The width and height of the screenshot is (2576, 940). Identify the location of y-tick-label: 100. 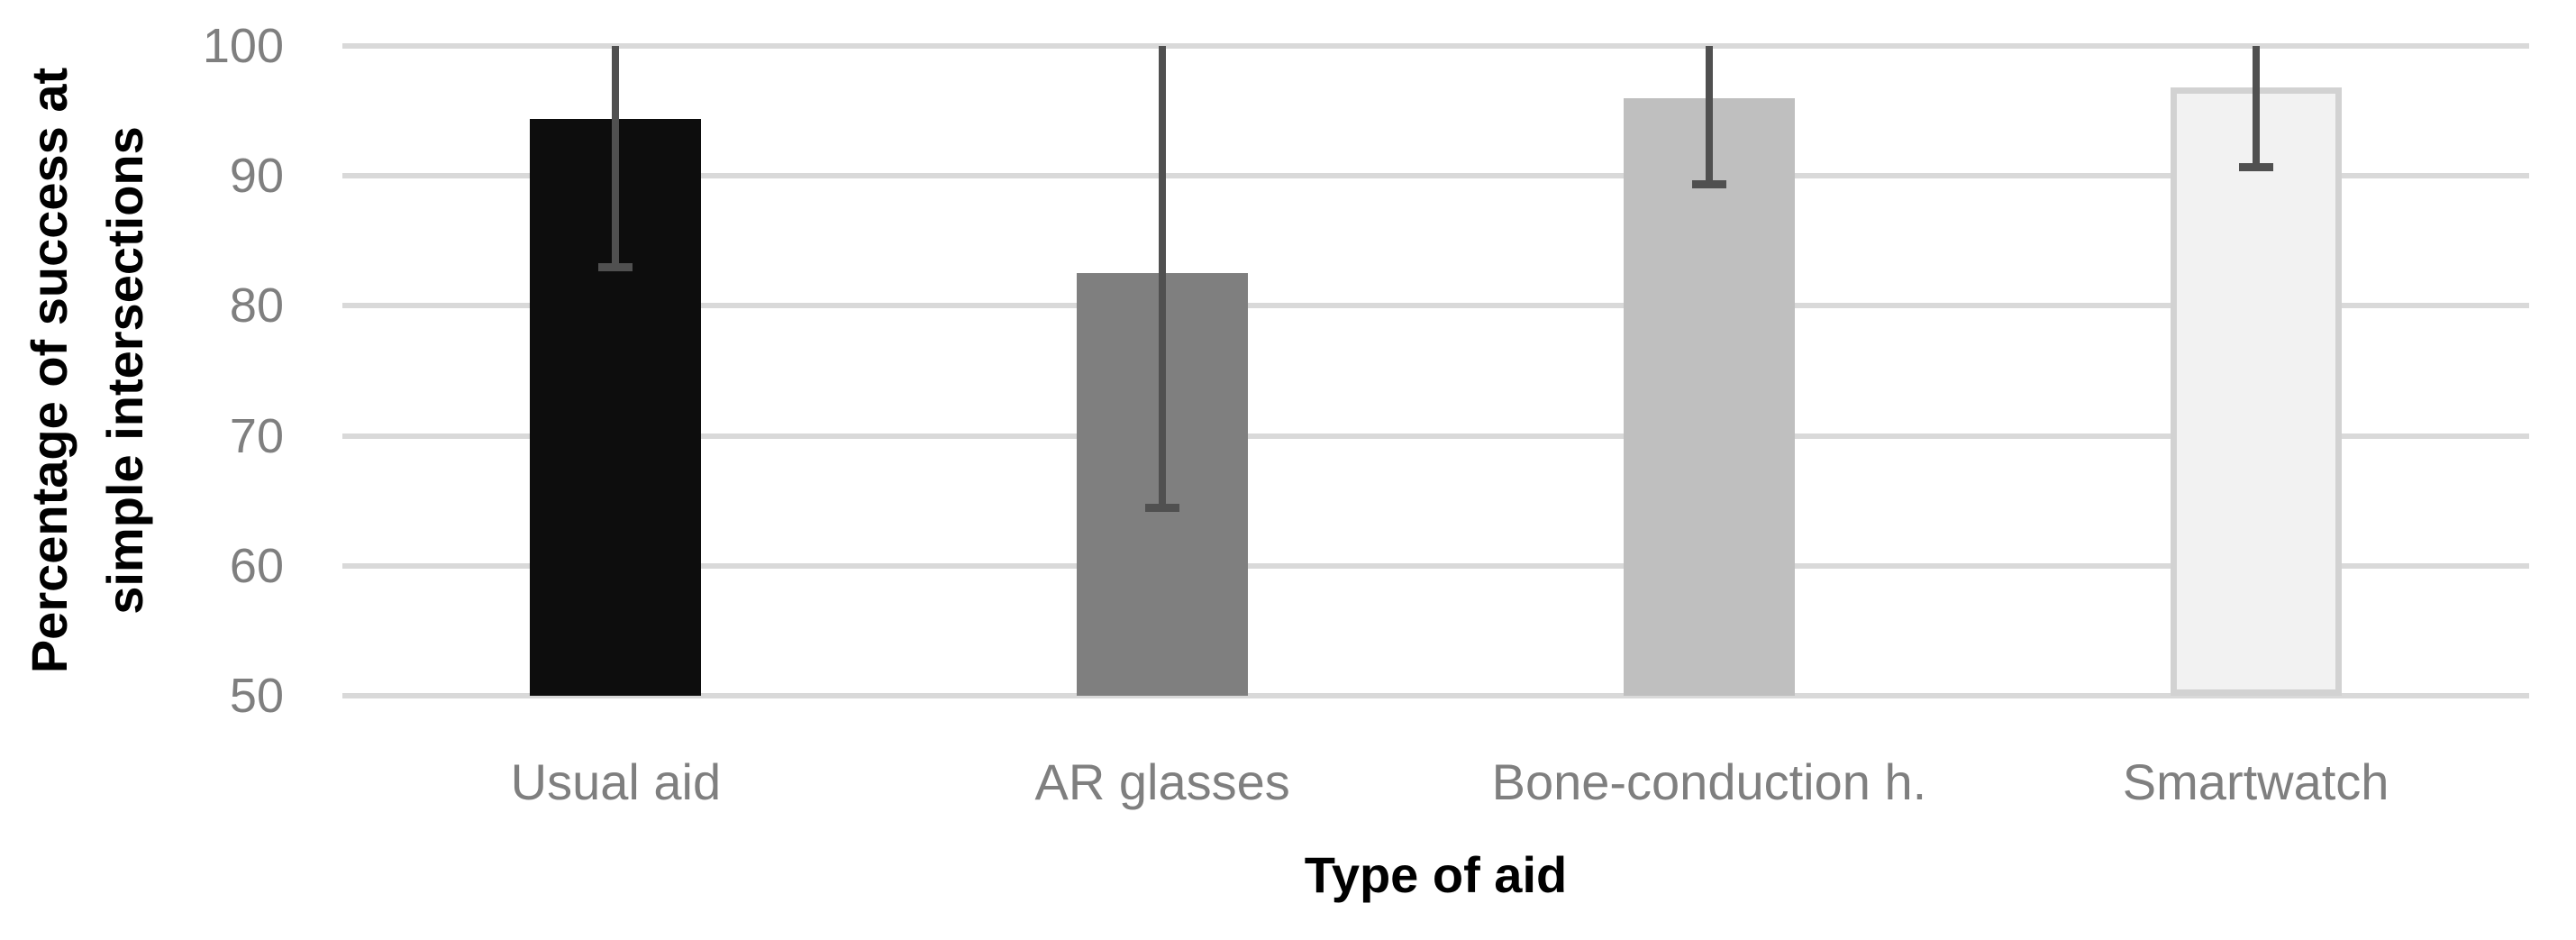
(243, 46).